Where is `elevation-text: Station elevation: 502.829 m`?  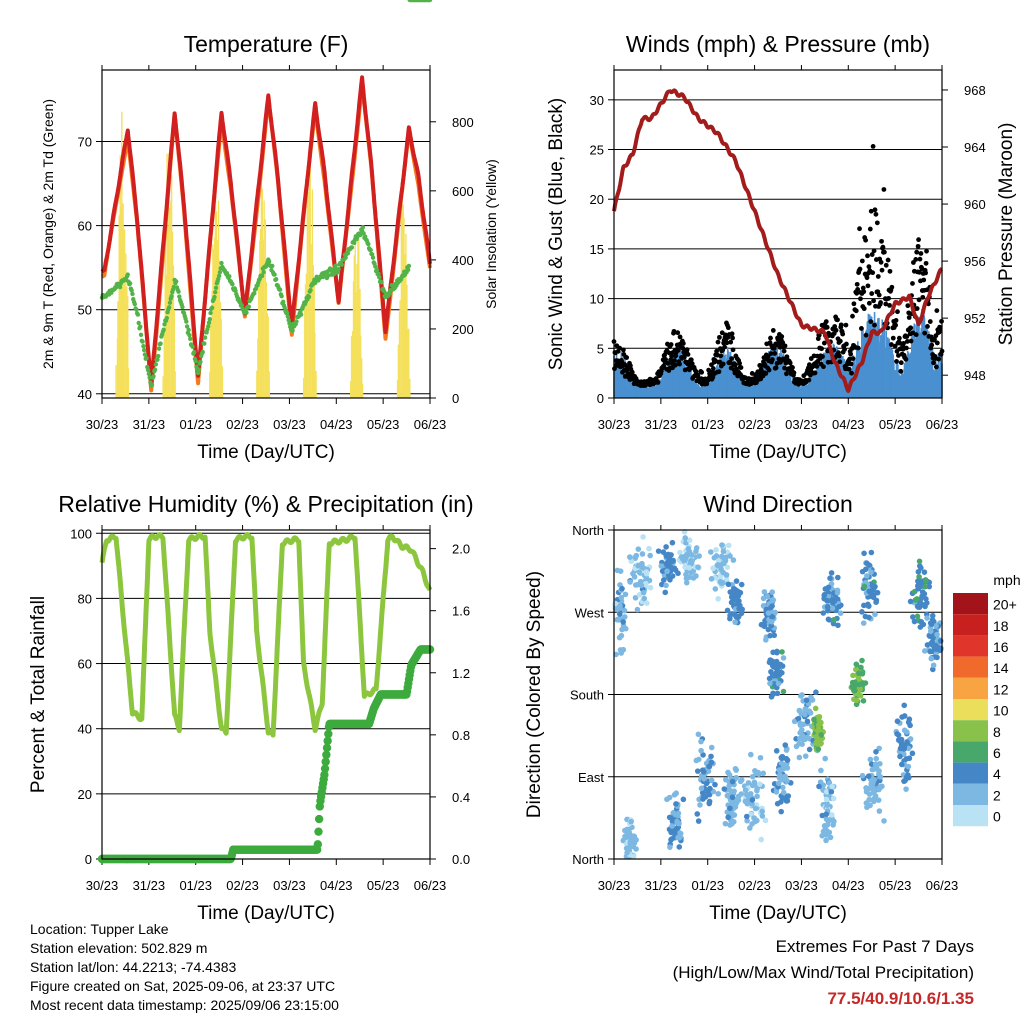 elevation-text: Station elevation: 502.829 m is located at coordinates (119, 948).